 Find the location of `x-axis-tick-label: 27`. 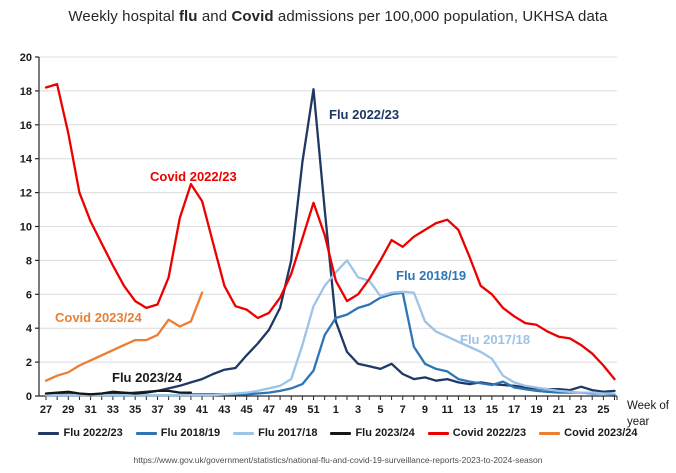

x-axis-tick-label: 27 is located at coordinates (46, 410).